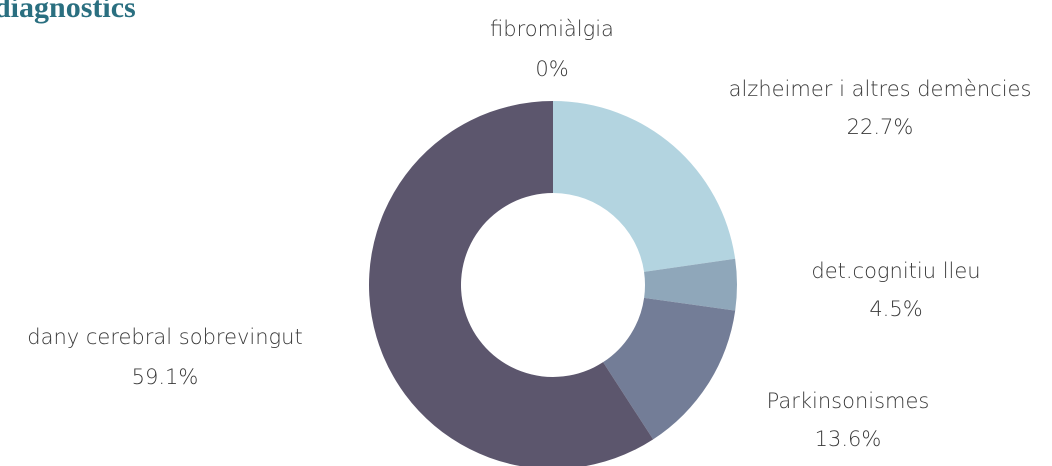  What do you see at coordinates (895, 309) in the screenshot?
I see `slice-value-label: 4.5%` at bounding box center [895, 309].